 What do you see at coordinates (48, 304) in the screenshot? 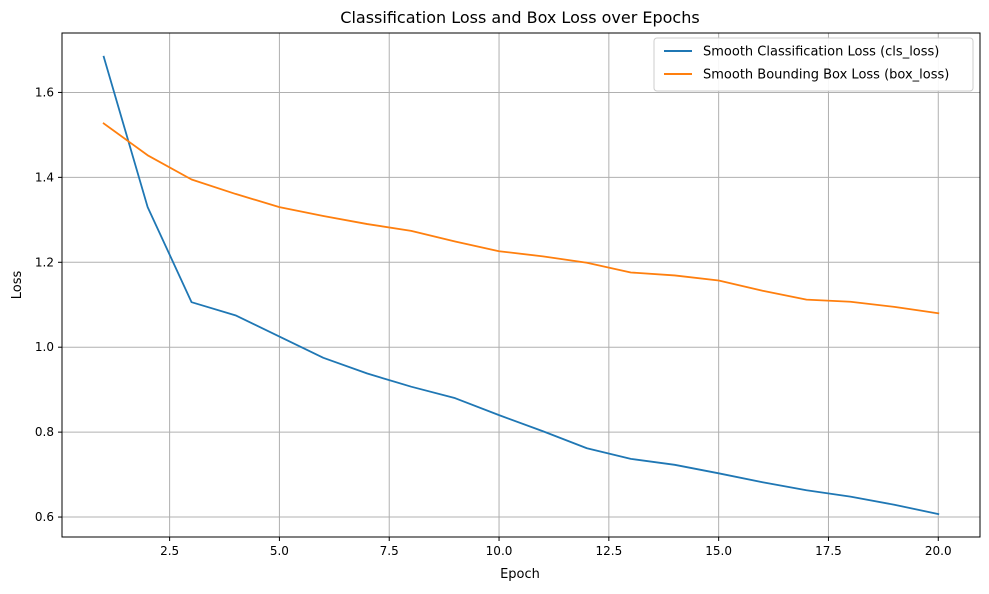
I see `y-axis-ticks: 0.6 0.8 1.0 1.2 1.4 1.6` at bounding box center [48, 304].